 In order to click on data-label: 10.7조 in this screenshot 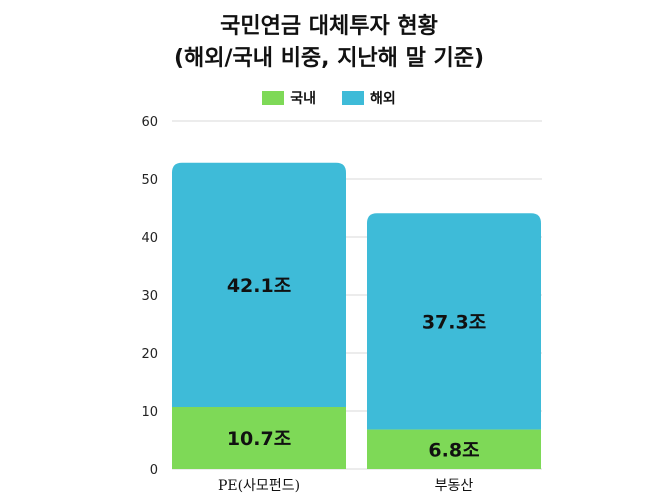, I will do `click(259, 439)`.